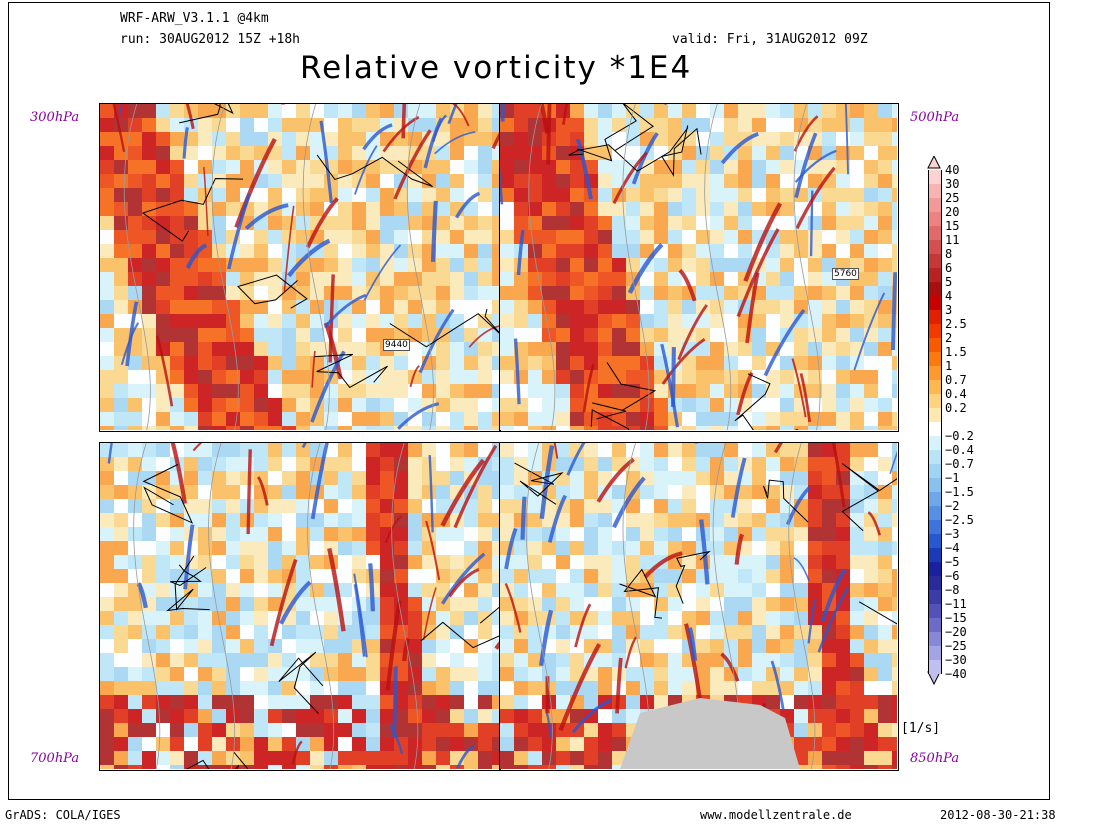 The image size is (1100, 825). Describe the element at coordinates (952, 184) in the screenshot. I see `colorbar-label: 30` at that location.